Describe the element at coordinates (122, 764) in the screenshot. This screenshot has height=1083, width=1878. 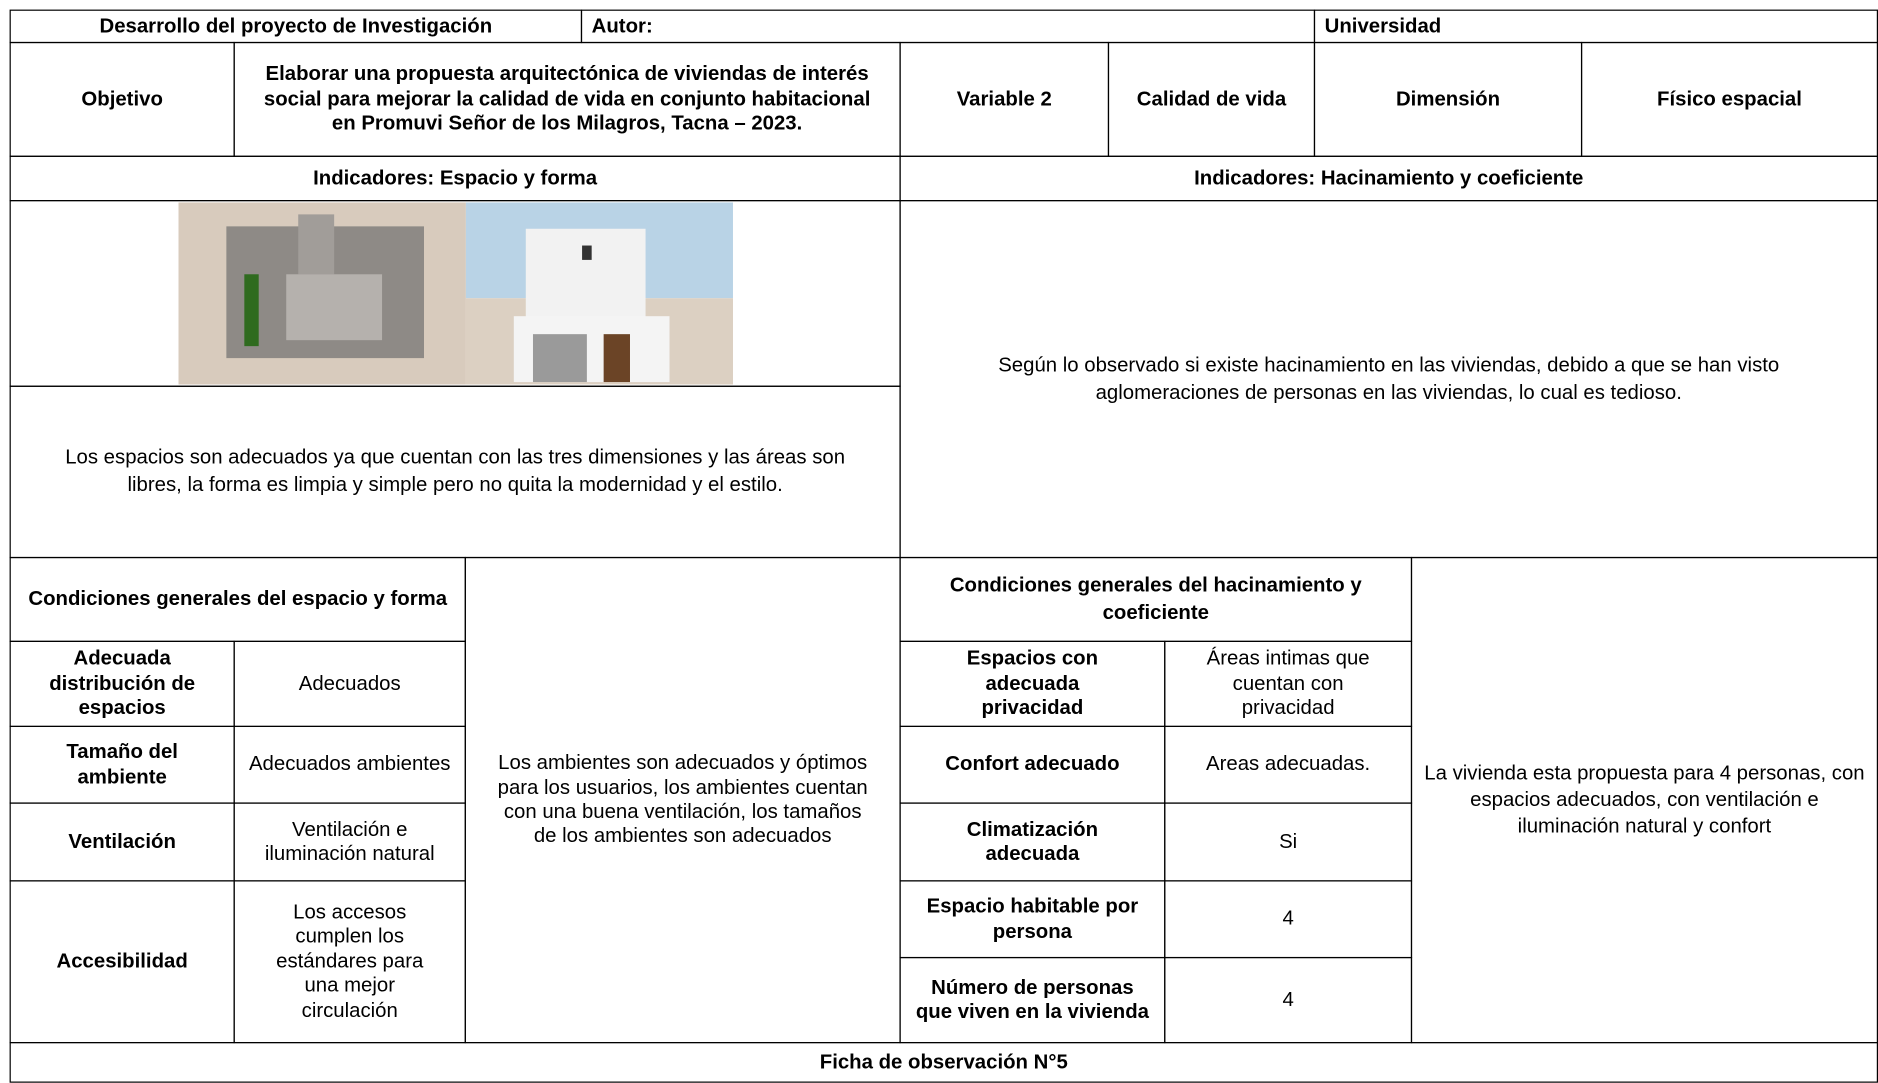
I see `condition-name: Tamaño del ambiente` at that location.